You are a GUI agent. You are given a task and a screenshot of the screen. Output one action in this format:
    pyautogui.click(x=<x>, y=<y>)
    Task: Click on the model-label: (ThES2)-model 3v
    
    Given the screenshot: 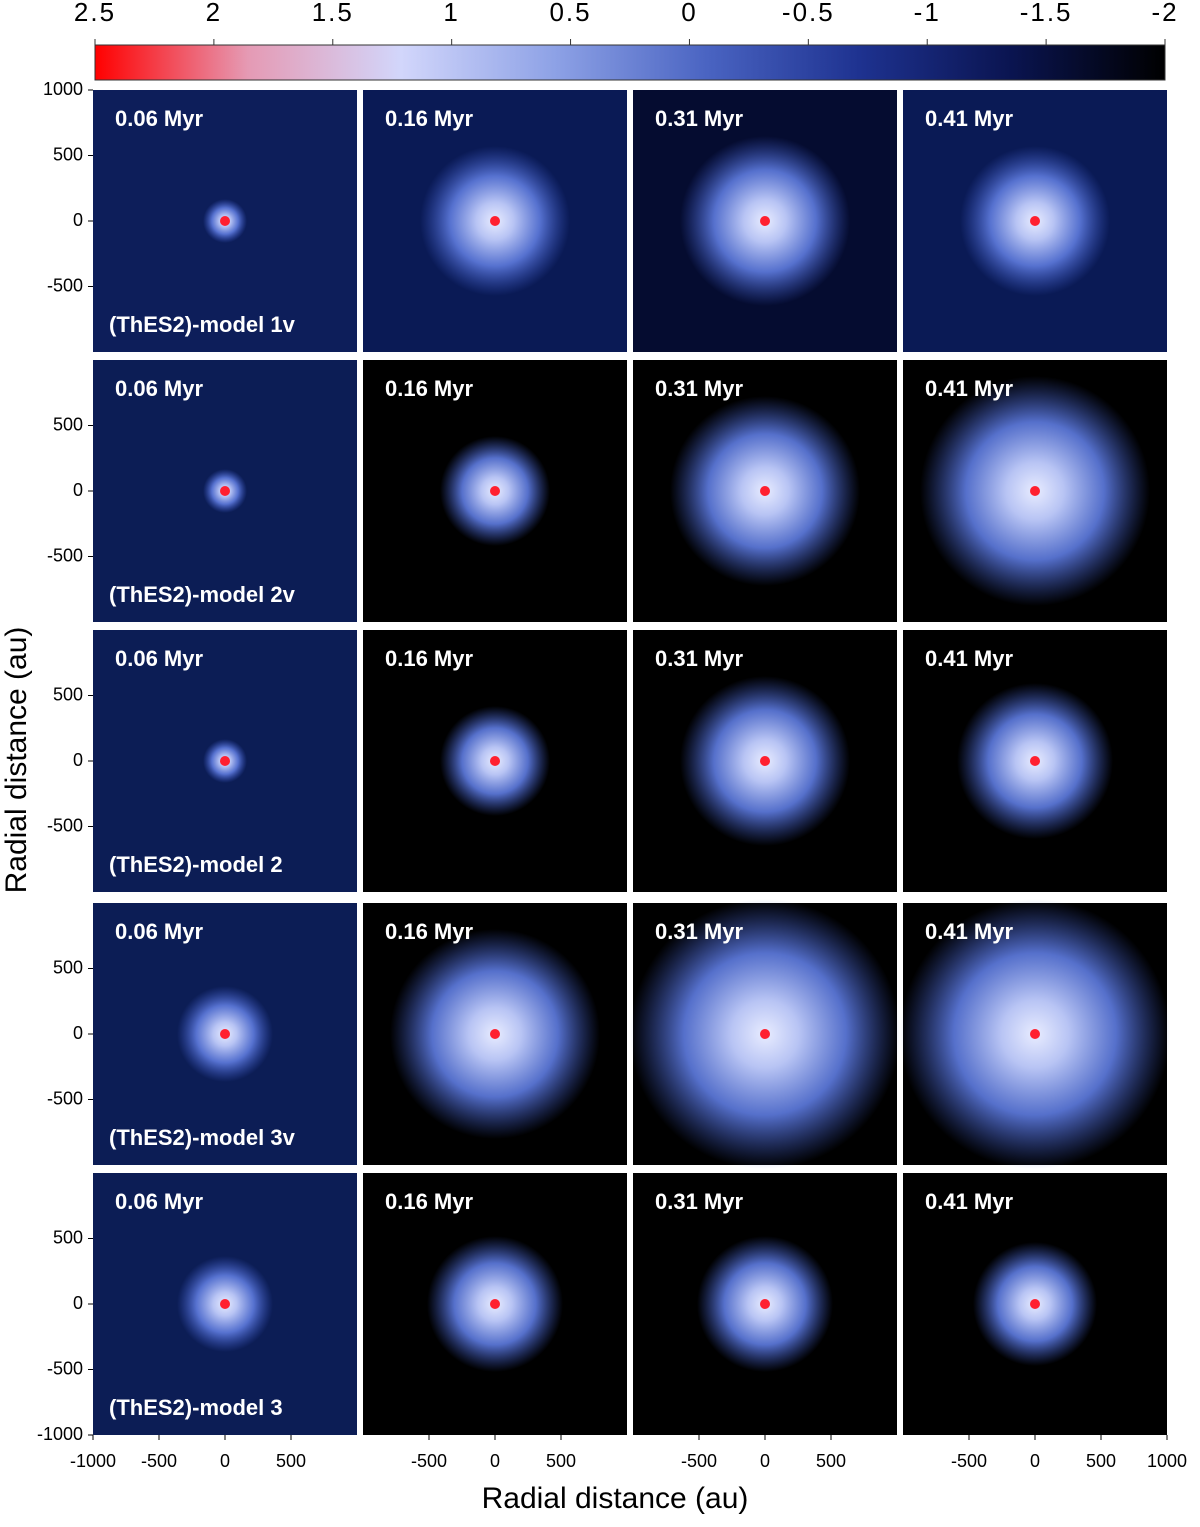 What is the action you would take?
    pyautogui.click(x=202, y=1137)
    